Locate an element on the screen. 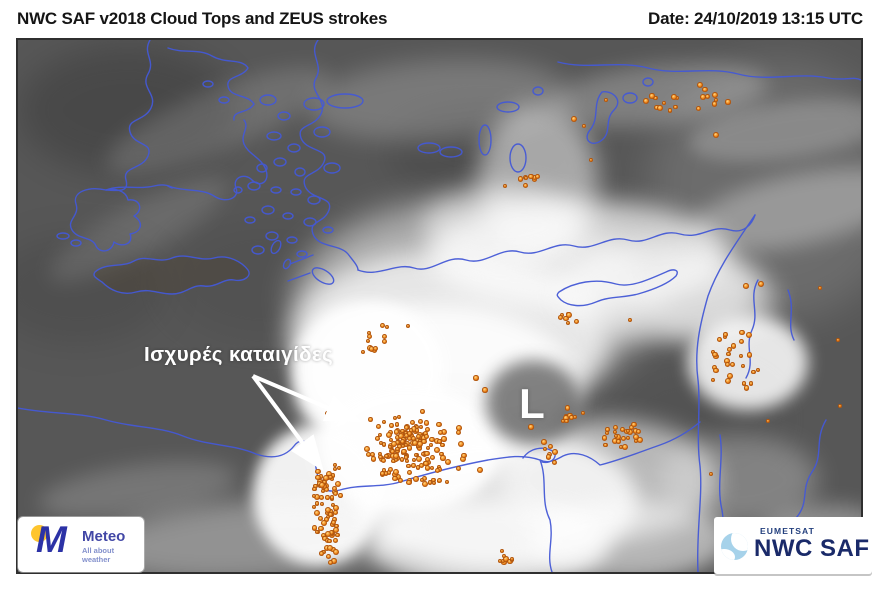  nwcsaf-label: NWC SAF is located at coordinates (812, 548).